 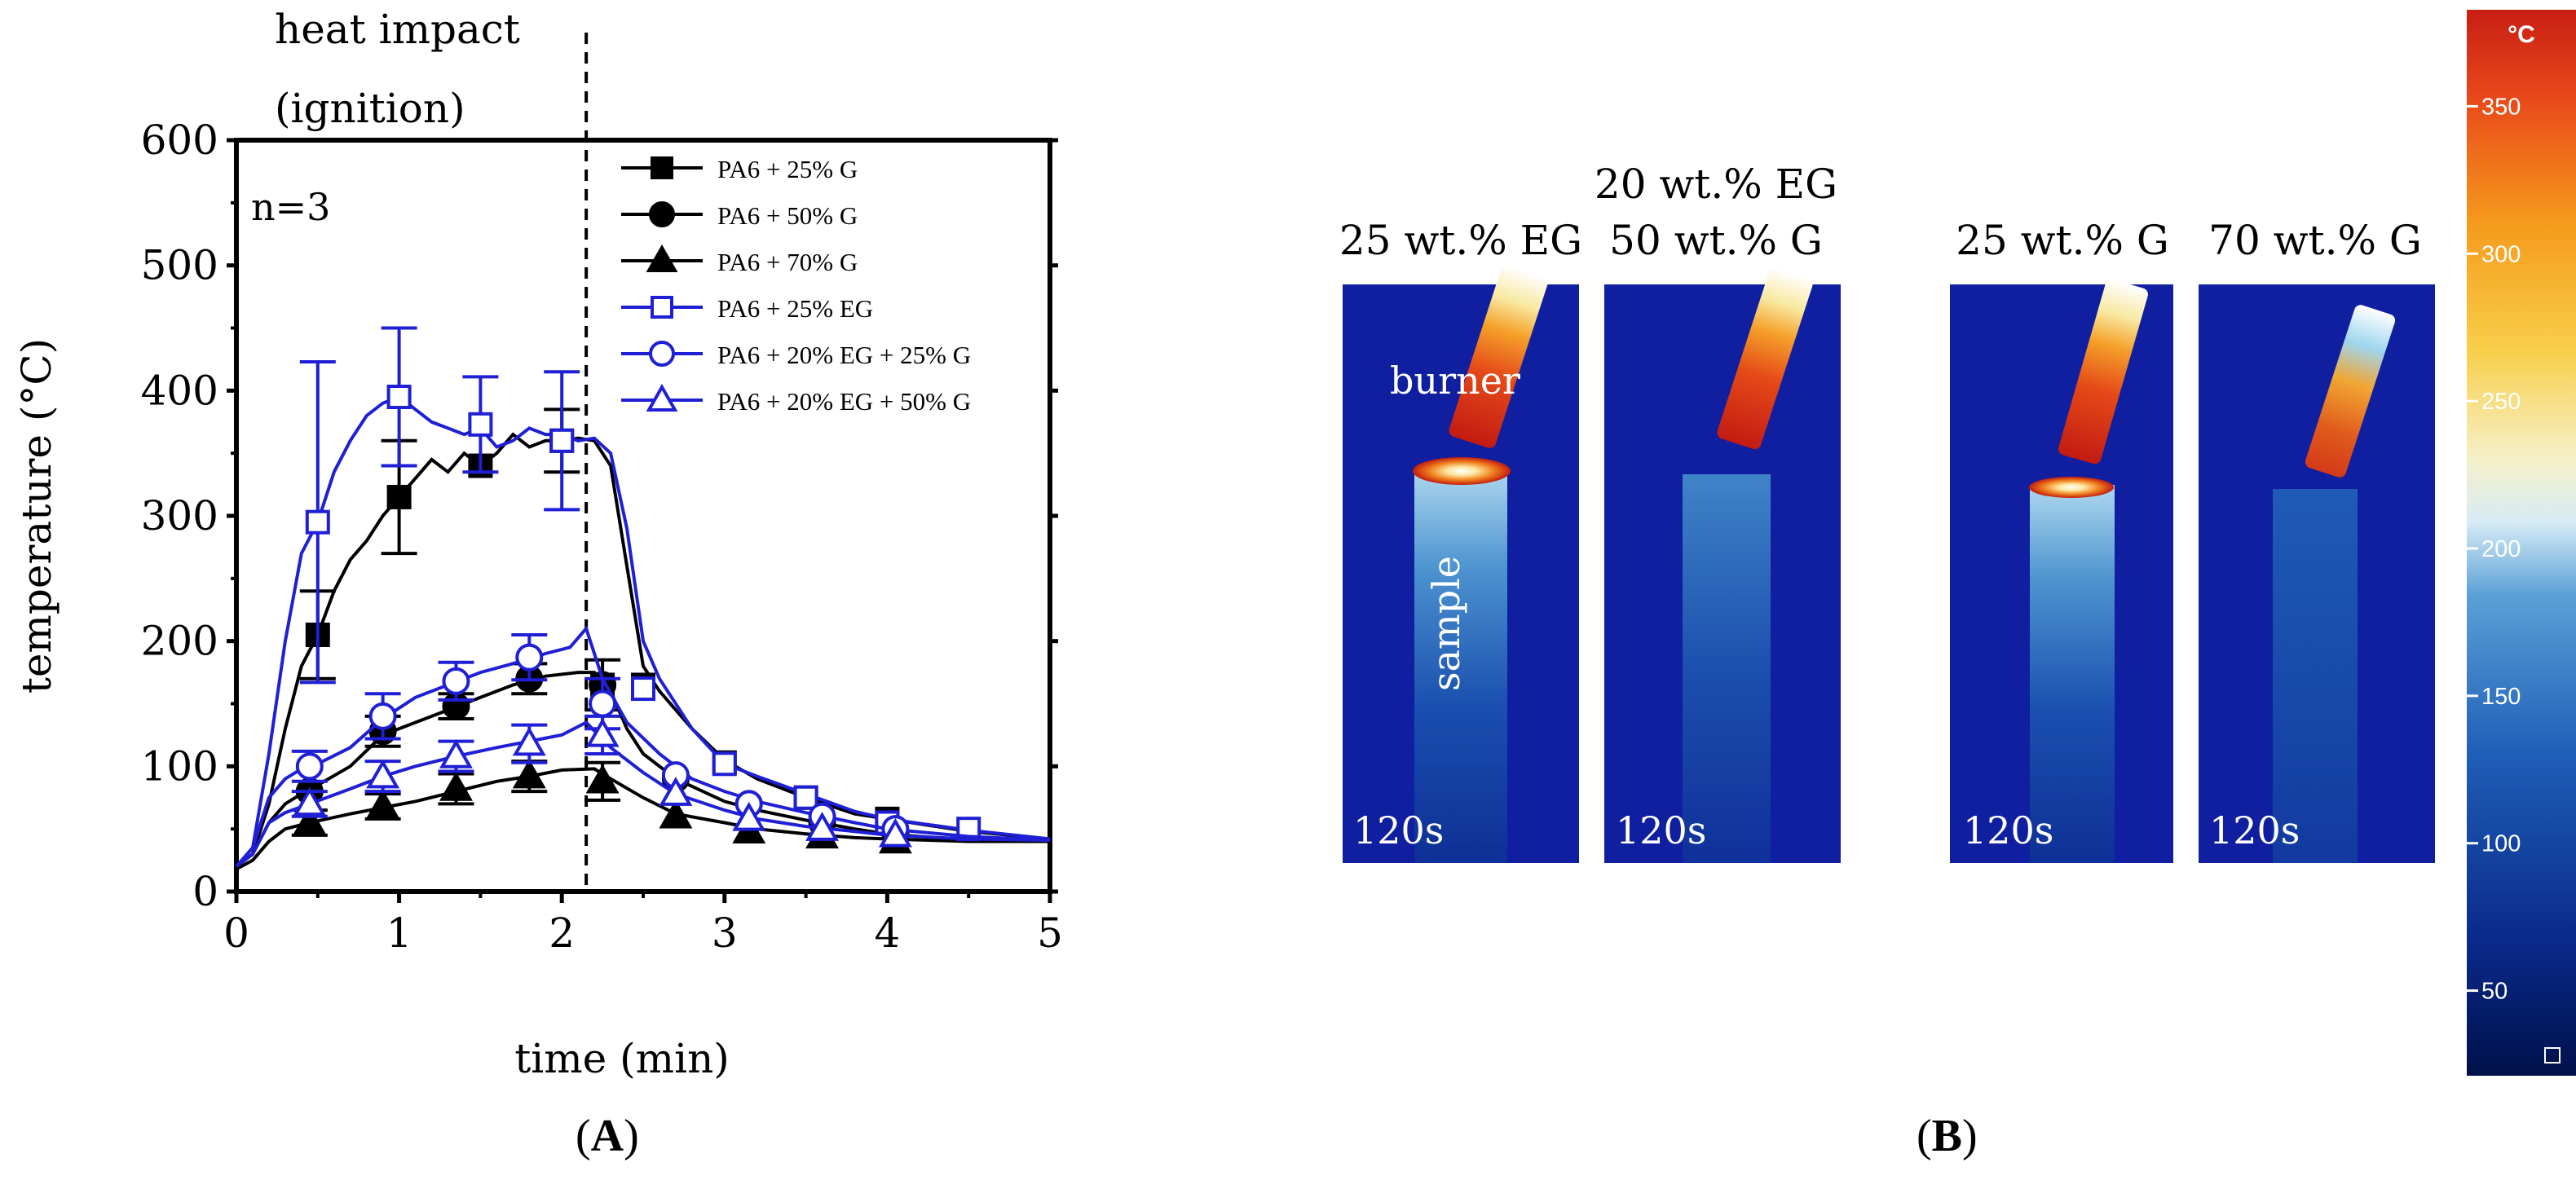 I want to click on y-tick-label: 600, so click(x=179, y=140).